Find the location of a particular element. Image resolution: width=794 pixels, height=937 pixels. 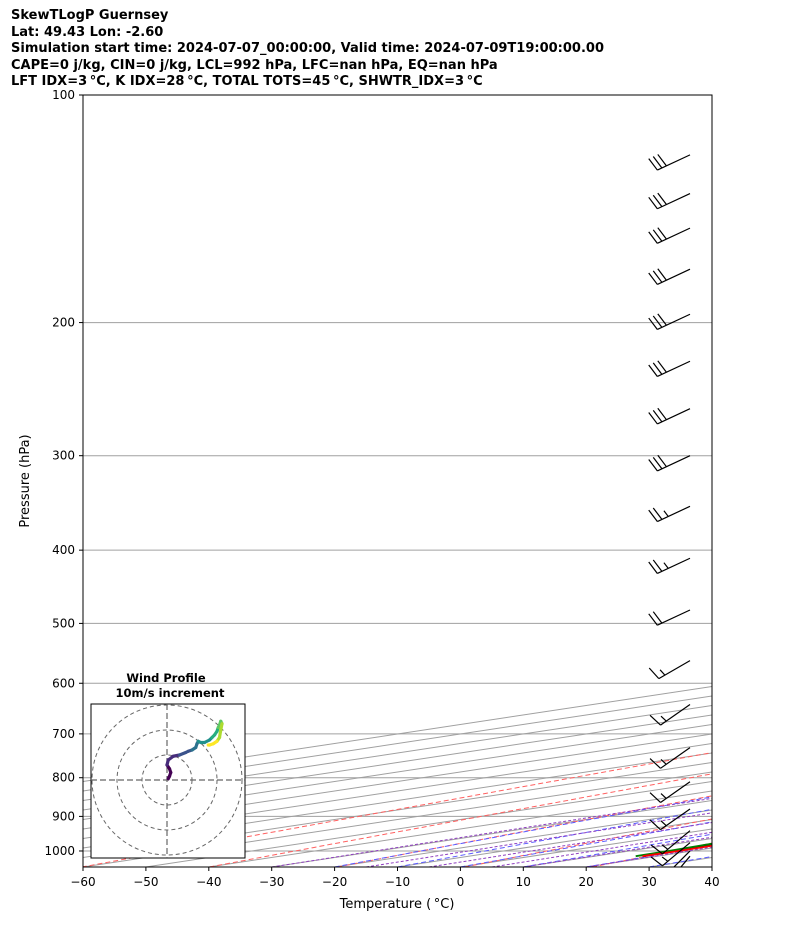

hodograph-inset is located at coordinates (168, 781).